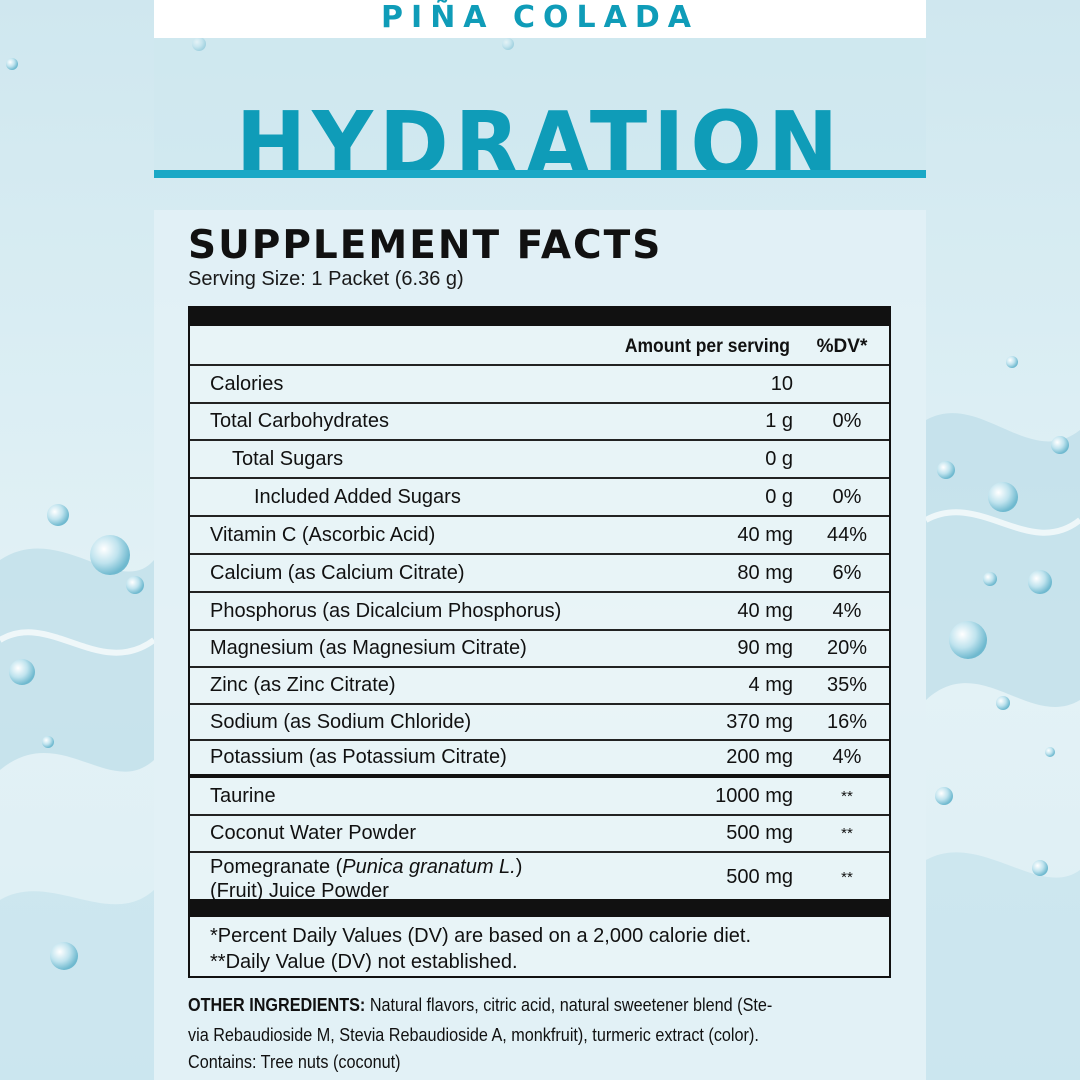 The height and width of the screenshot is (1080, 1080). I want to click on row-name: Total Sugars, so click(288, 458).